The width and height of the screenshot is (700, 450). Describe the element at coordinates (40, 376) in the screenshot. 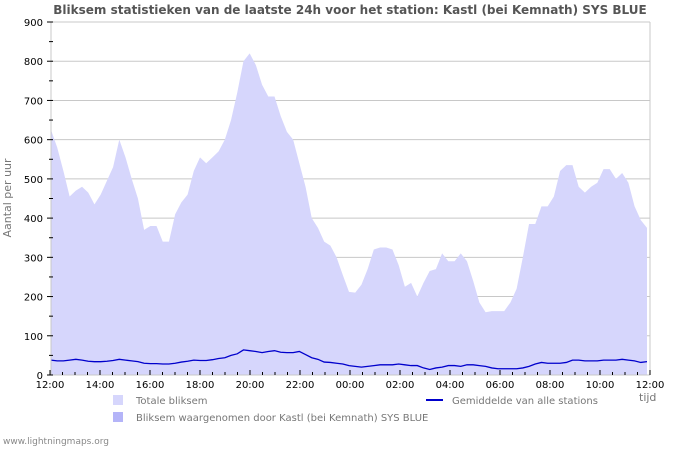

I see `y-tick-label: 0` at that location.